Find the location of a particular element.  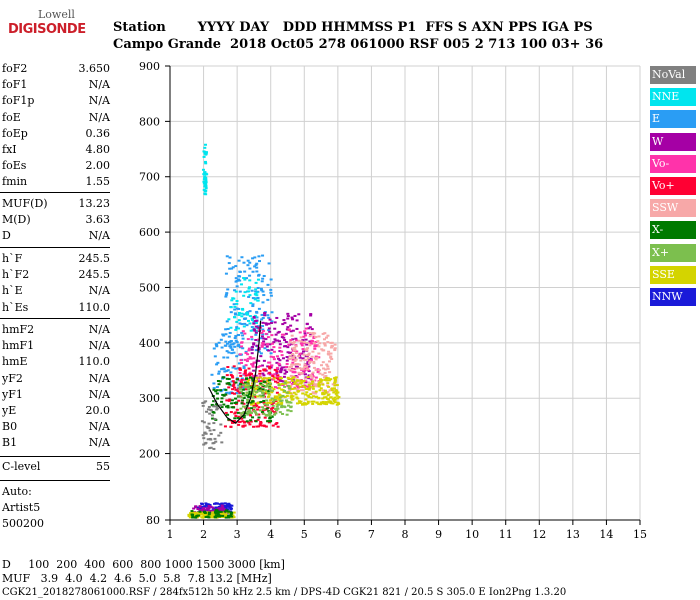

param-value: 2.00 is located at coordinates (98, 166).